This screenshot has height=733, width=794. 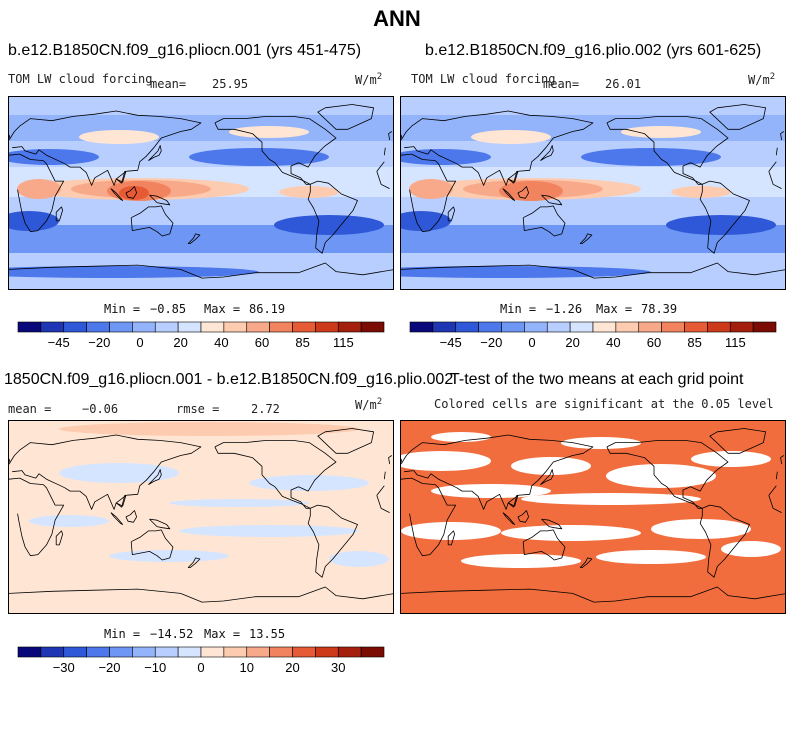 What do you see at coordinates (491, 342) in the screenshot?
I see `colorbar-tick-label: −20` at bounding box center [491, 342].